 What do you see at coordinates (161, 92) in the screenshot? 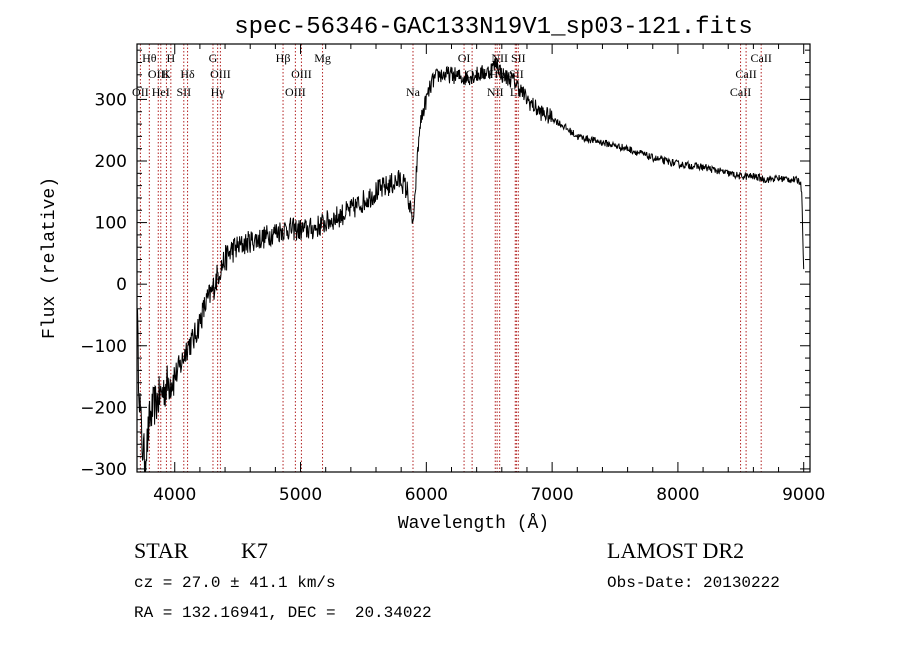
I see `spectral-line-label: HeI` at bounding box center [161, 92].